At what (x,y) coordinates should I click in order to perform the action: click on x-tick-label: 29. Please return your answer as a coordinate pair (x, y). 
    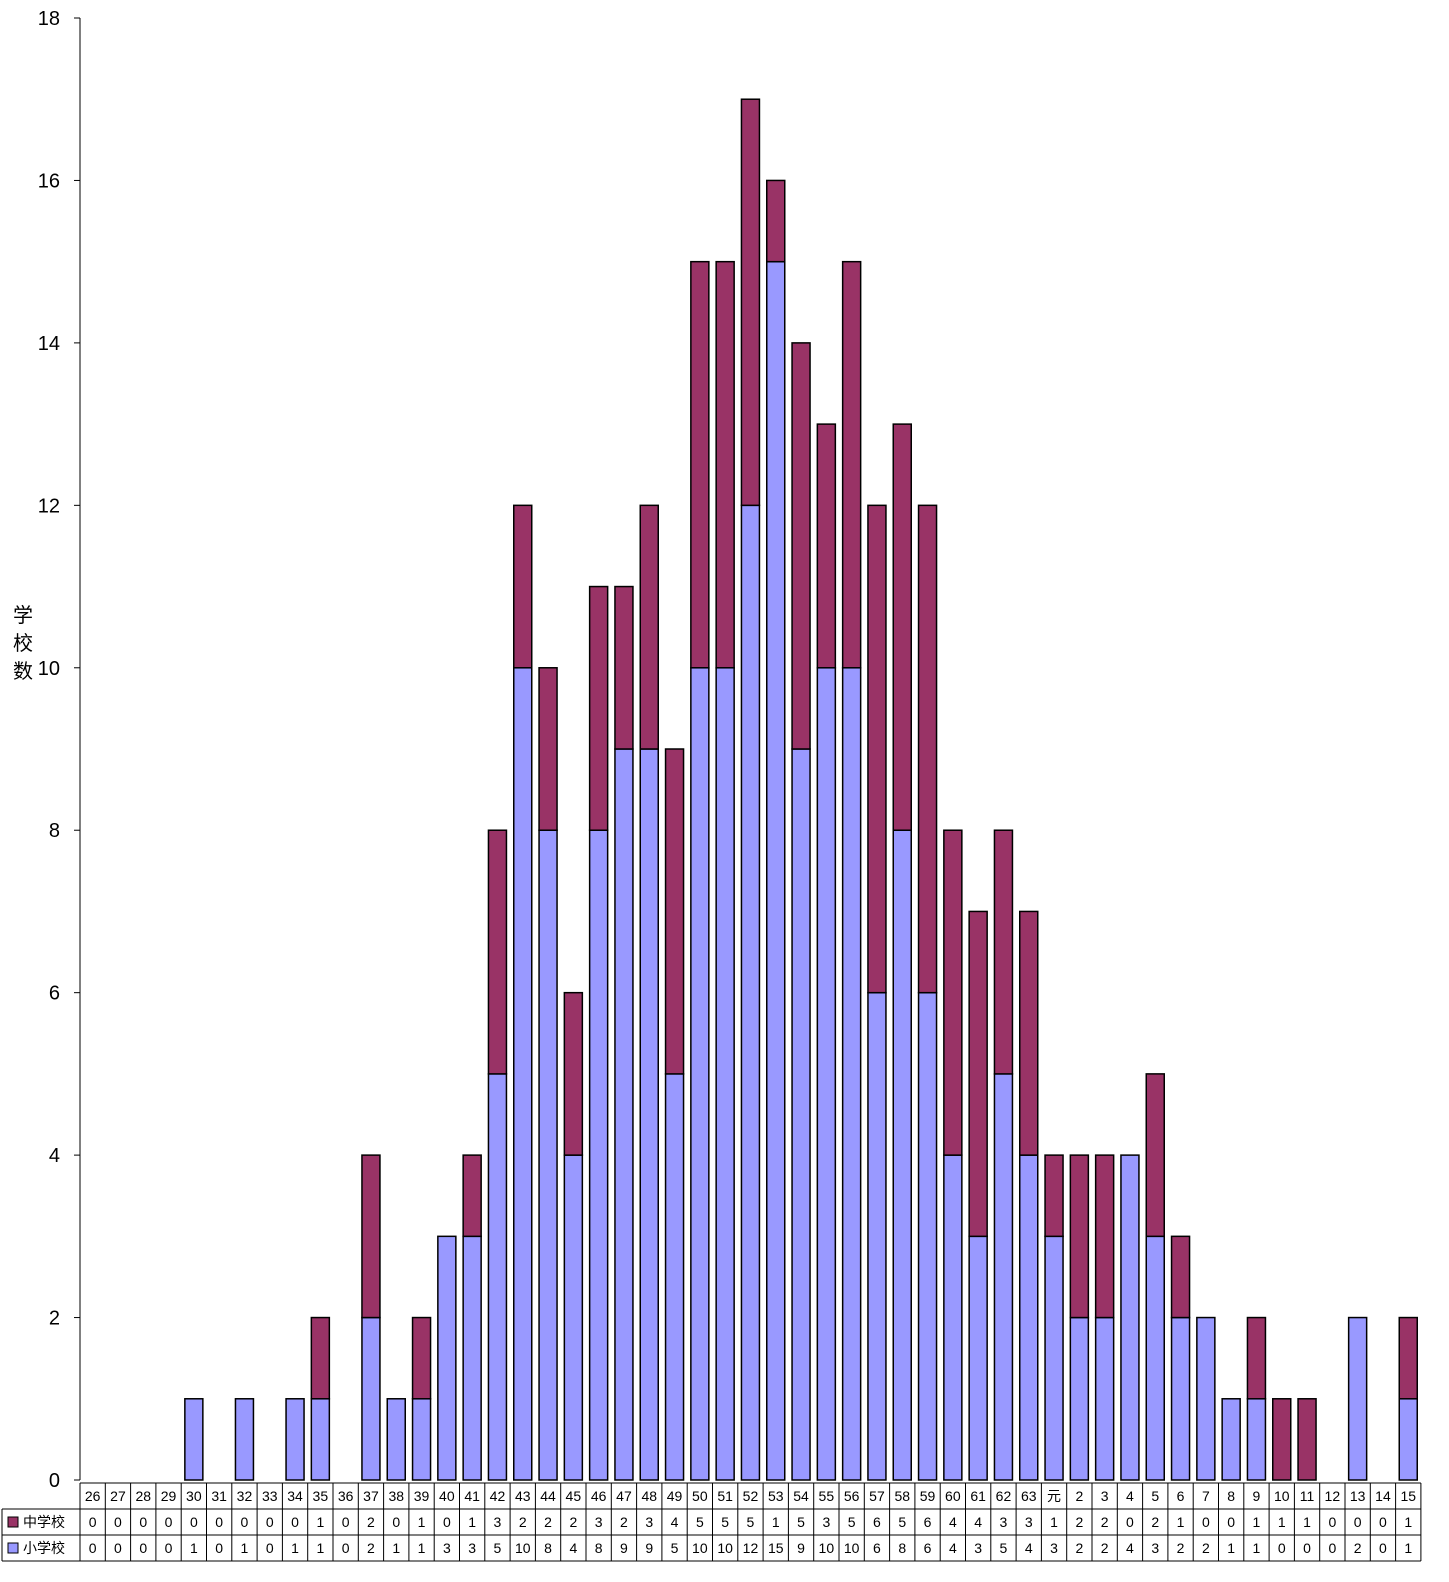
    Looking at the image, I should click on (169, 1496).